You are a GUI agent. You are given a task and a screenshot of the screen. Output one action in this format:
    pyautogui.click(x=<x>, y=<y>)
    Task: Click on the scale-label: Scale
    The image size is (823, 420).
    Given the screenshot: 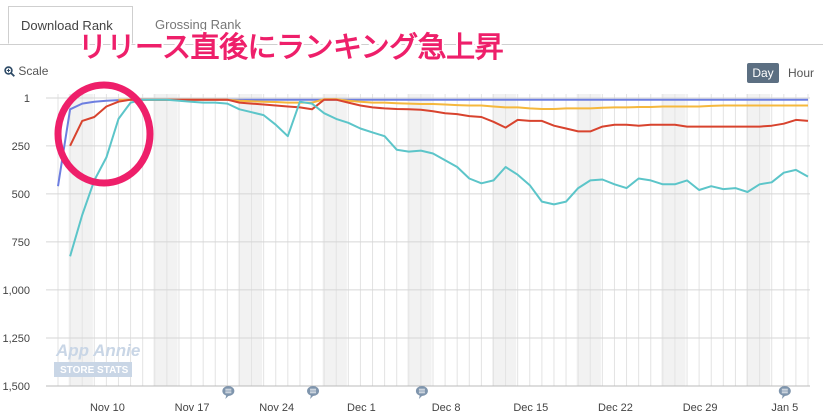 What is the action you would take?
    pyautogui.click(x=33, y=71)
    